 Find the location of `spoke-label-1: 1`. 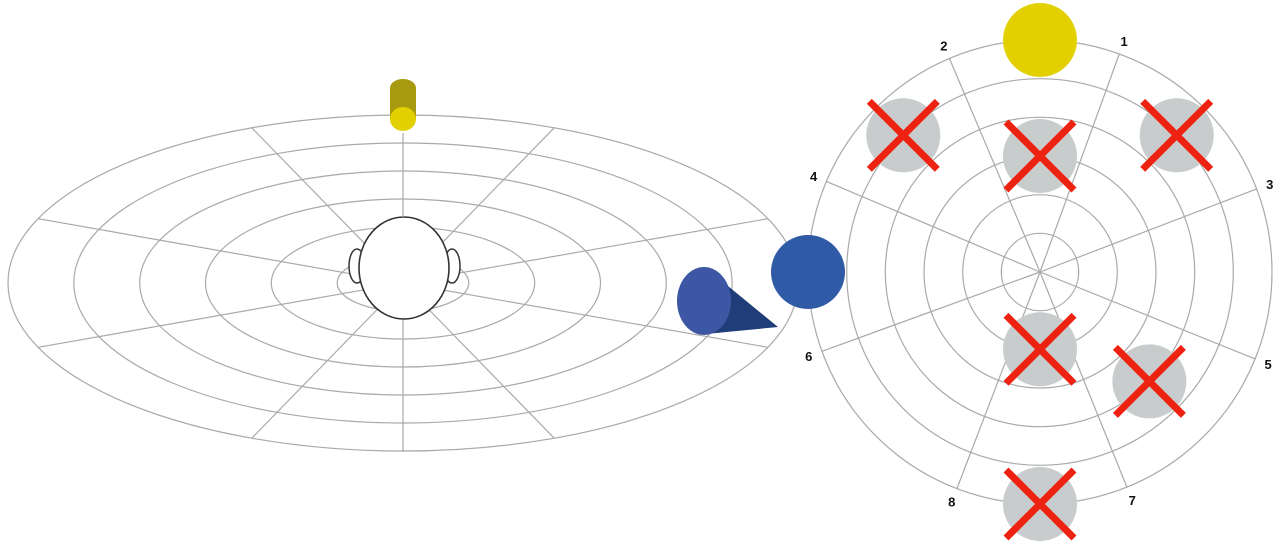

spoke-label-1: 1 is located at coordinates (1123, 41).